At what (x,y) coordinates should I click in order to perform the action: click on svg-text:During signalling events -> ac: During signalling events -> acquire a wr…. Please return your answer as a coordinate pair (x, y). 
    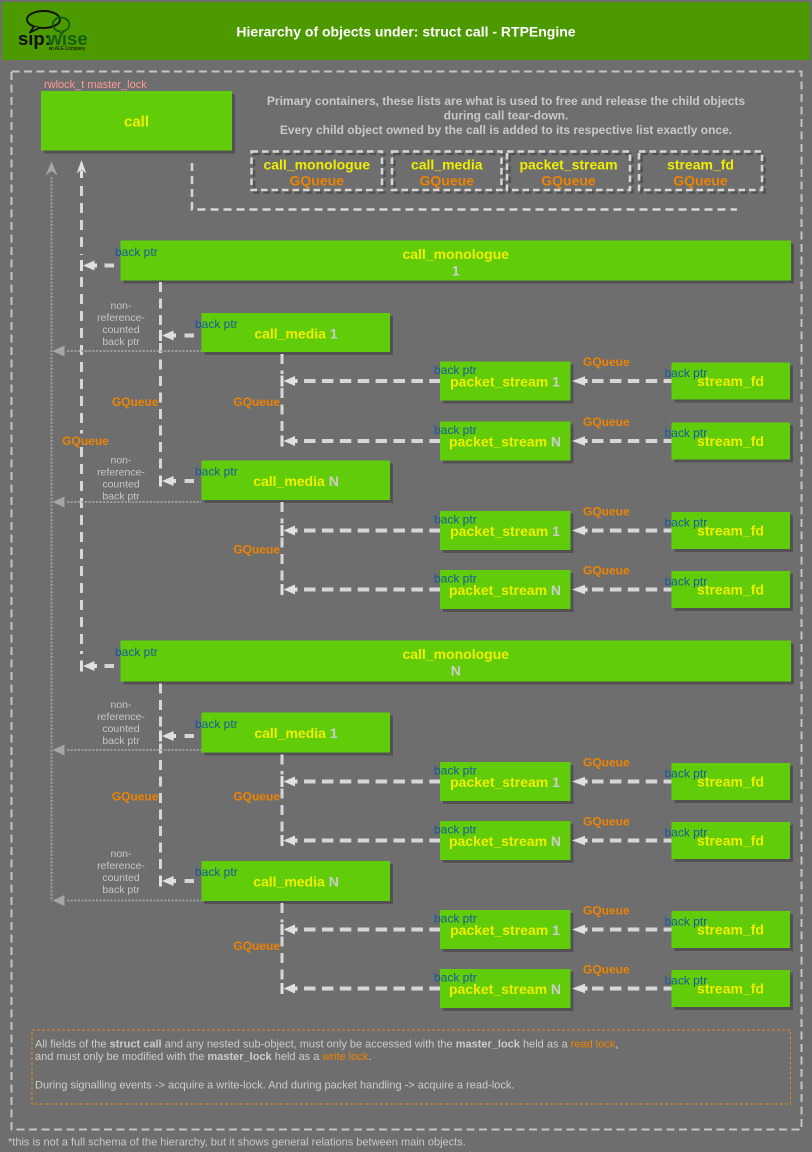
    Looking at the image, I should click on (274, 1086).